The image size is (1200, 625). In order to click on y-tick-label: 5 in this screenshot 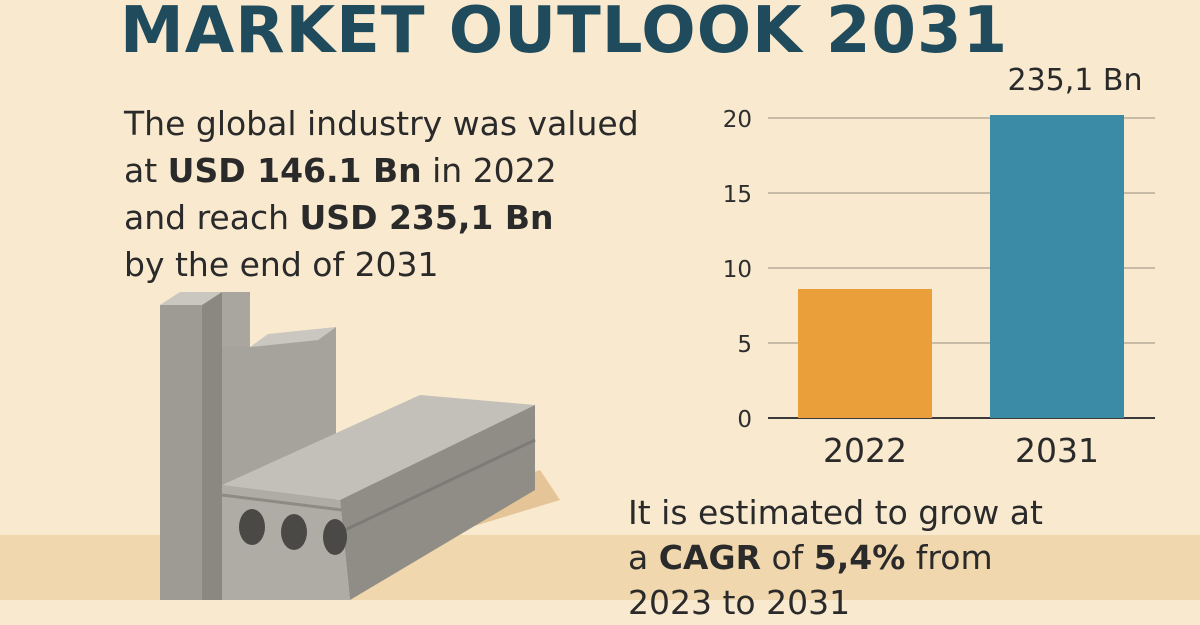, I will do `click(744, 345)`.